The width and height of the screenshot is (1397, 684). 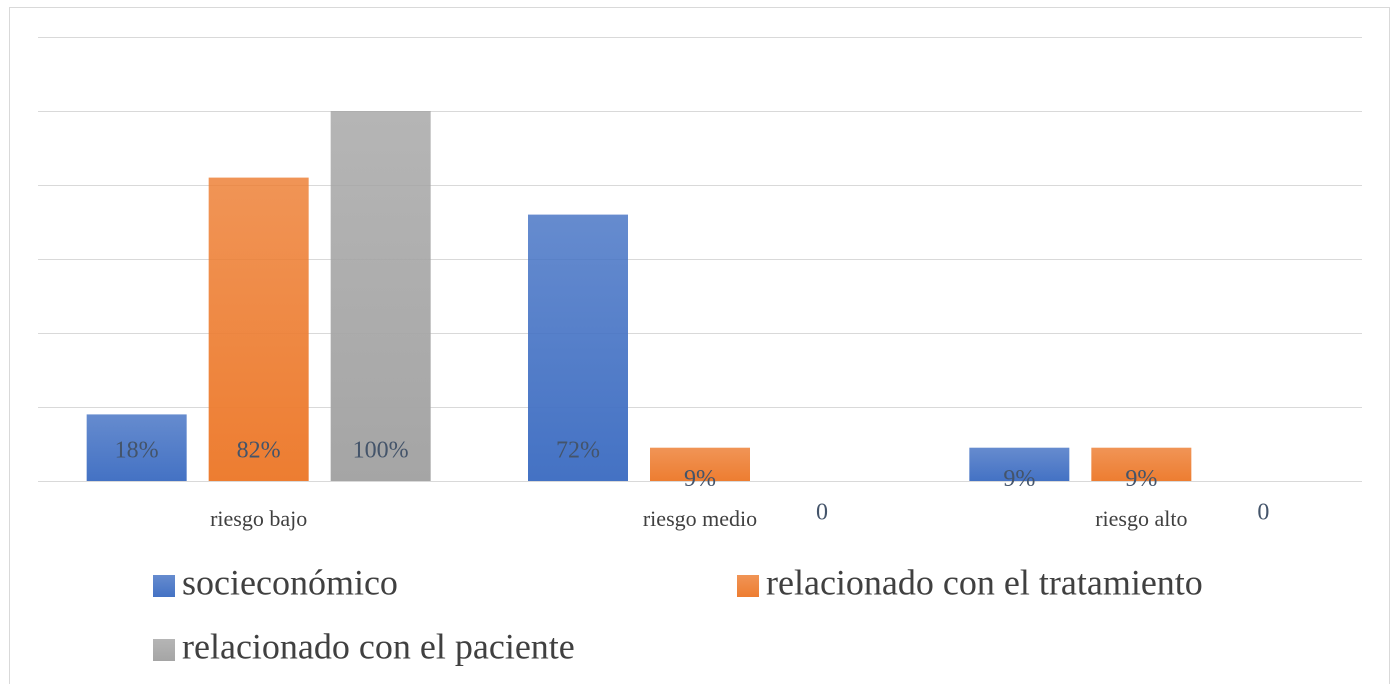 I want to click on data-label: 100%, so click(x=381, y=451).